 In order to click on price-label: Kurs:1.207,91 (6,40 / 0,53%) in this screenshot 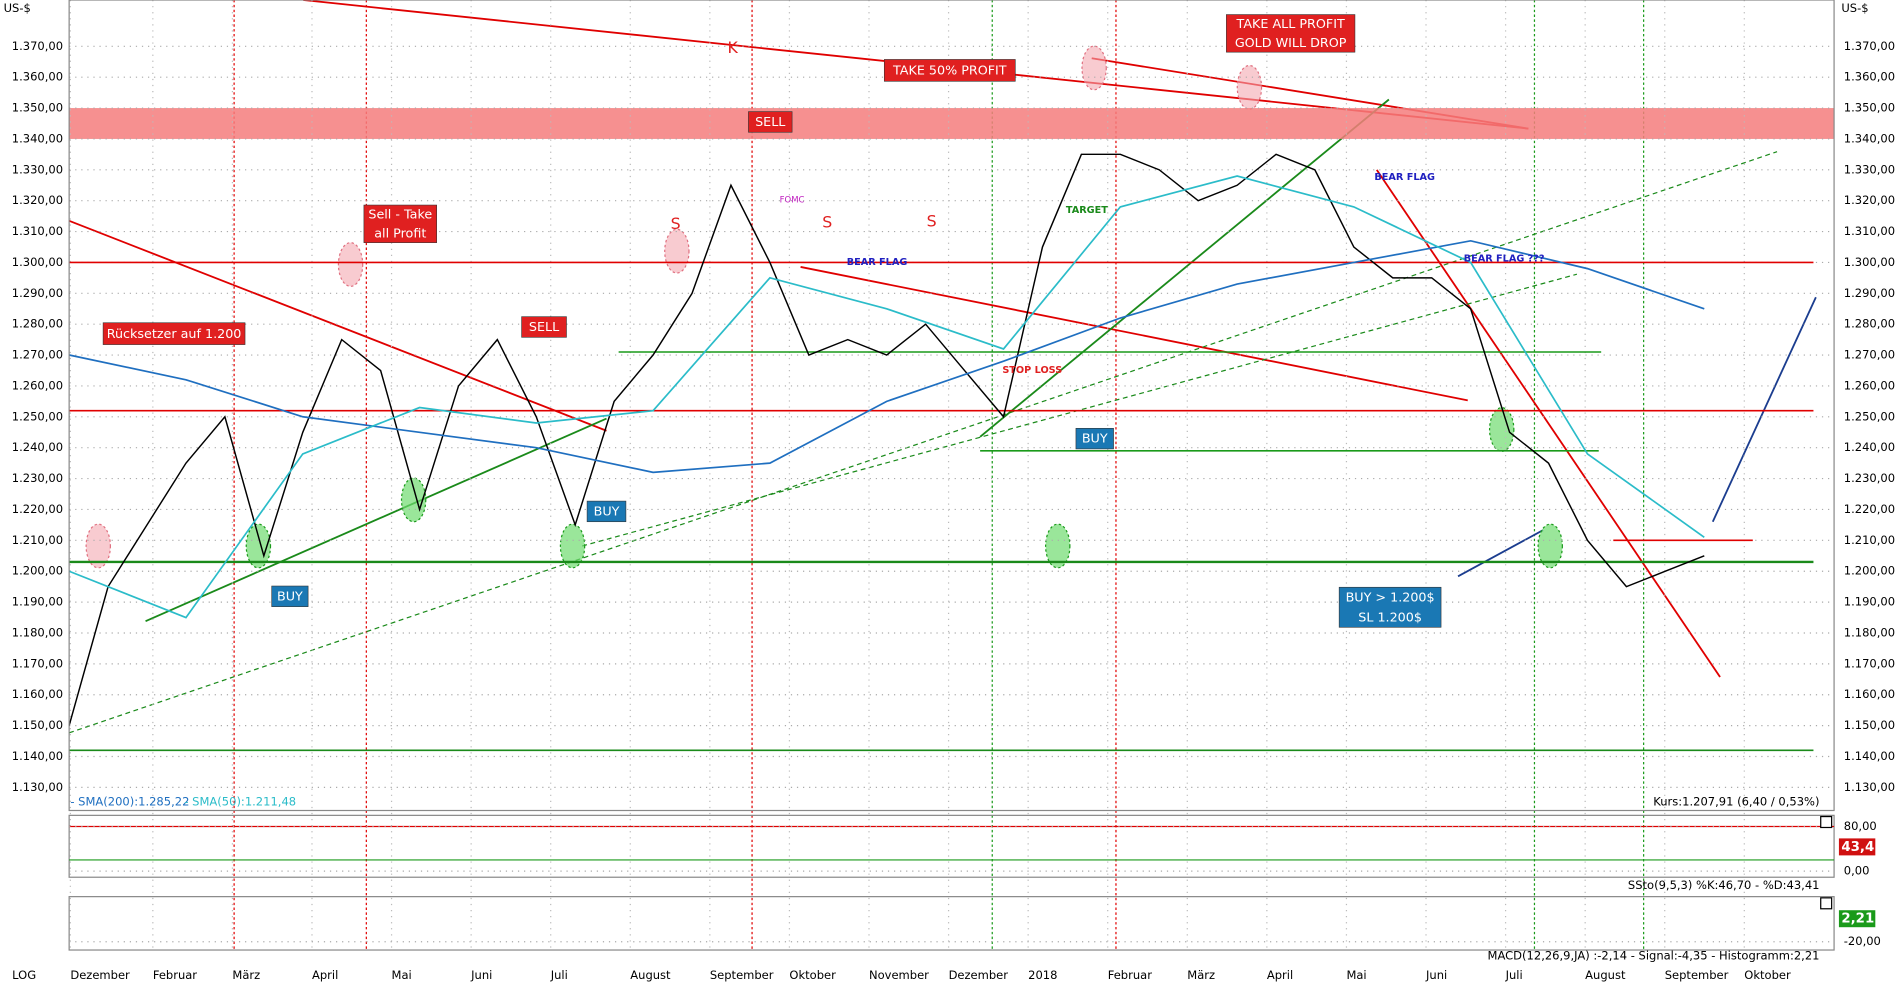, I will do `click(1736, 802)`.